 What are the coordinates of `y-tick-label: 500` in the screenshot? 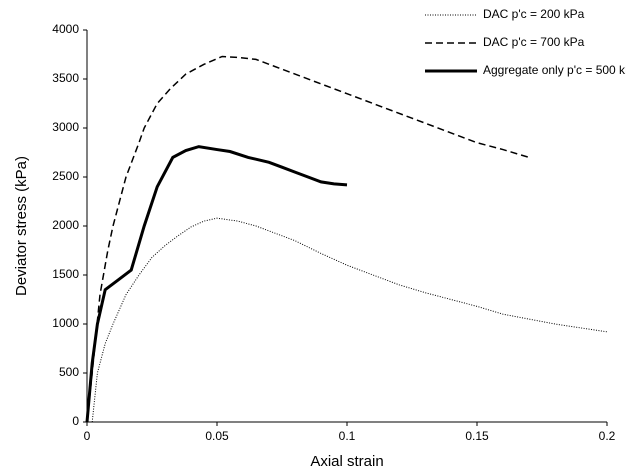 It's located at (69, 372).